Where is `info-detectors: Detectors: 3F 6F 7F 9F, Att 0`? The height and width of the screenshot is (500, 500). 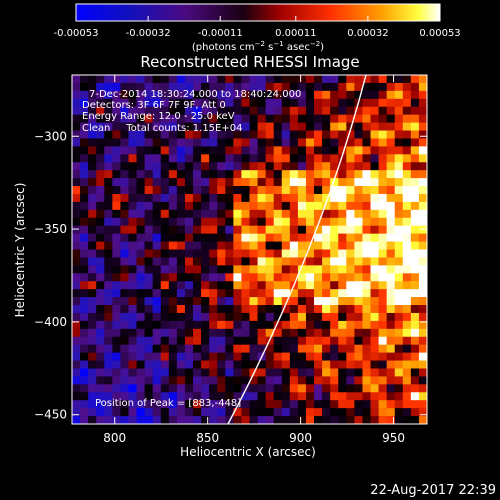 info-detectors: Detectors: 3F 6F 7F 9F, Att 0 is located at coordinates (154, 105).